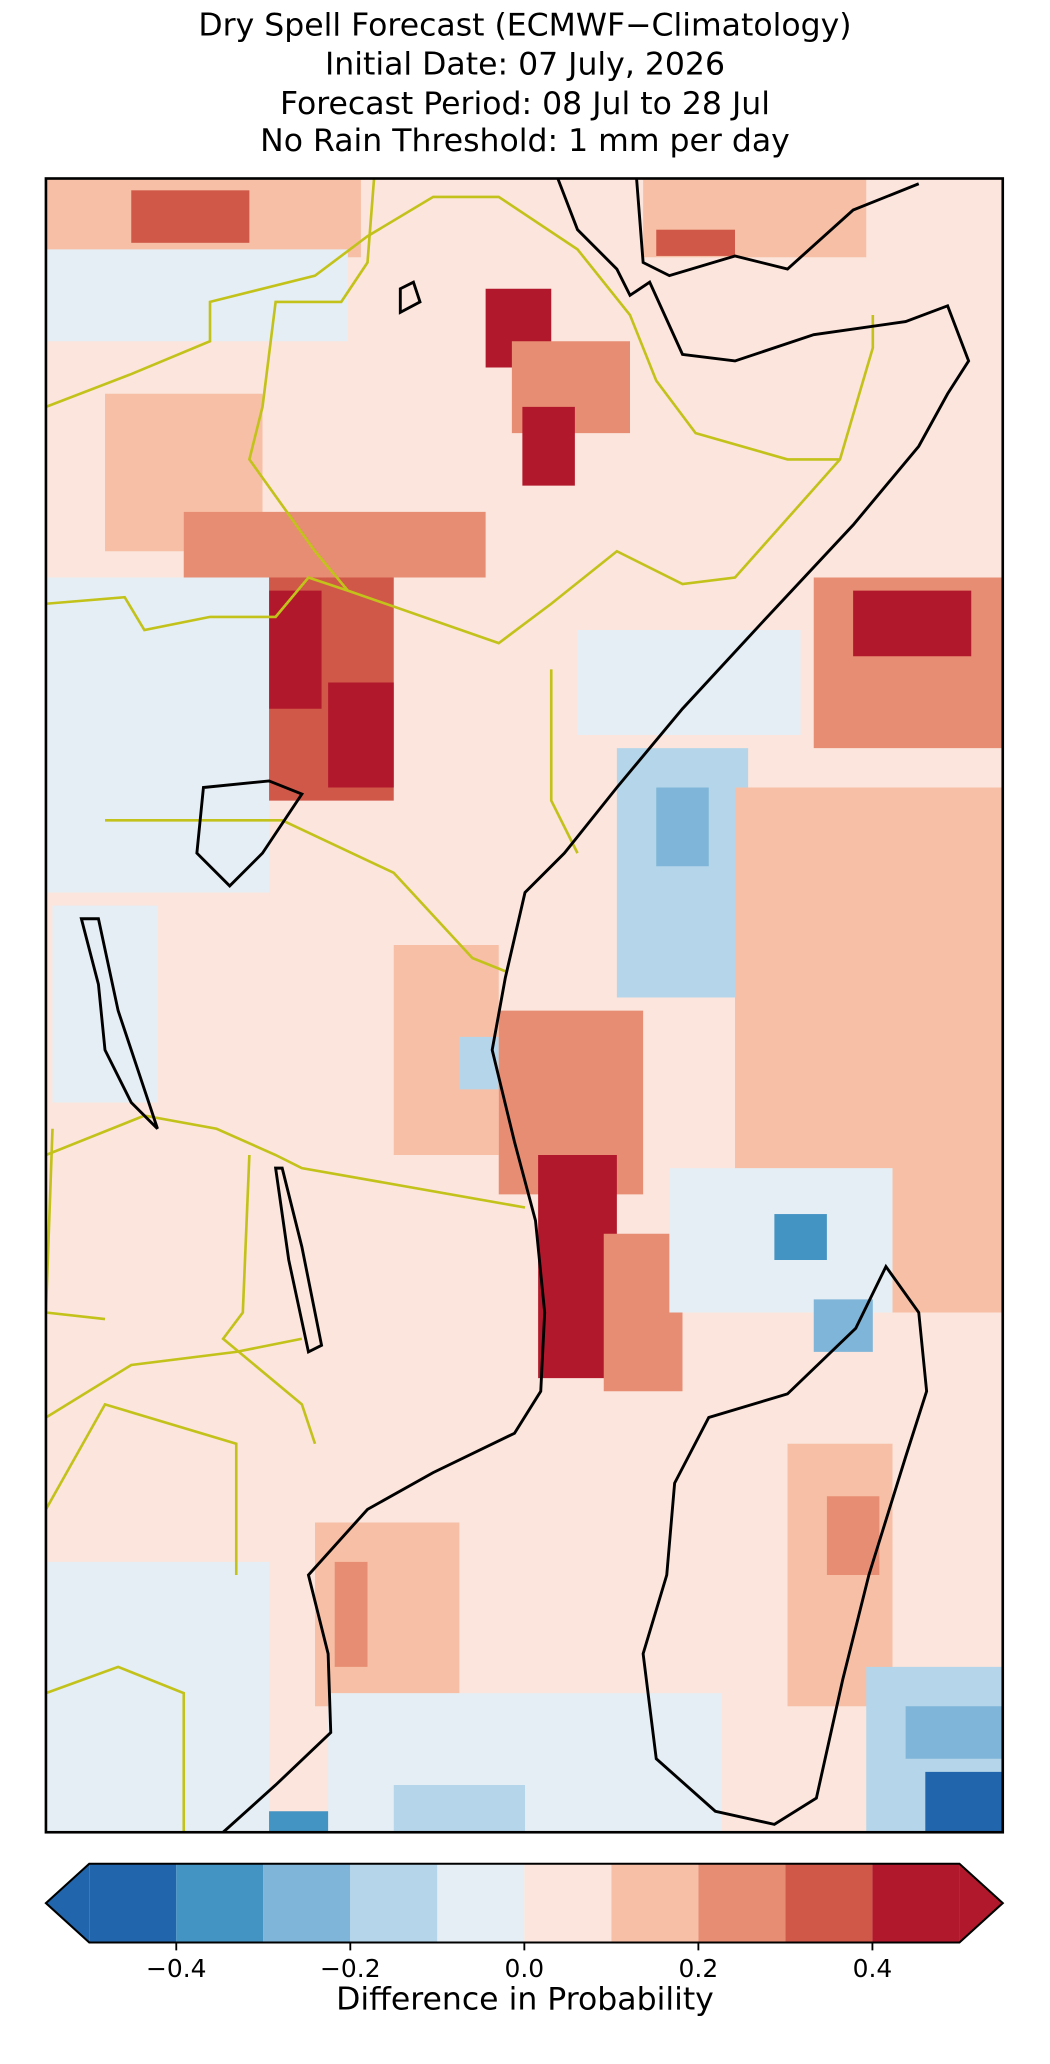 The width and height of the screenshot is (1050, 2064). I want to click on colorbar-tick-label: 0.0, so click(525, 1968).